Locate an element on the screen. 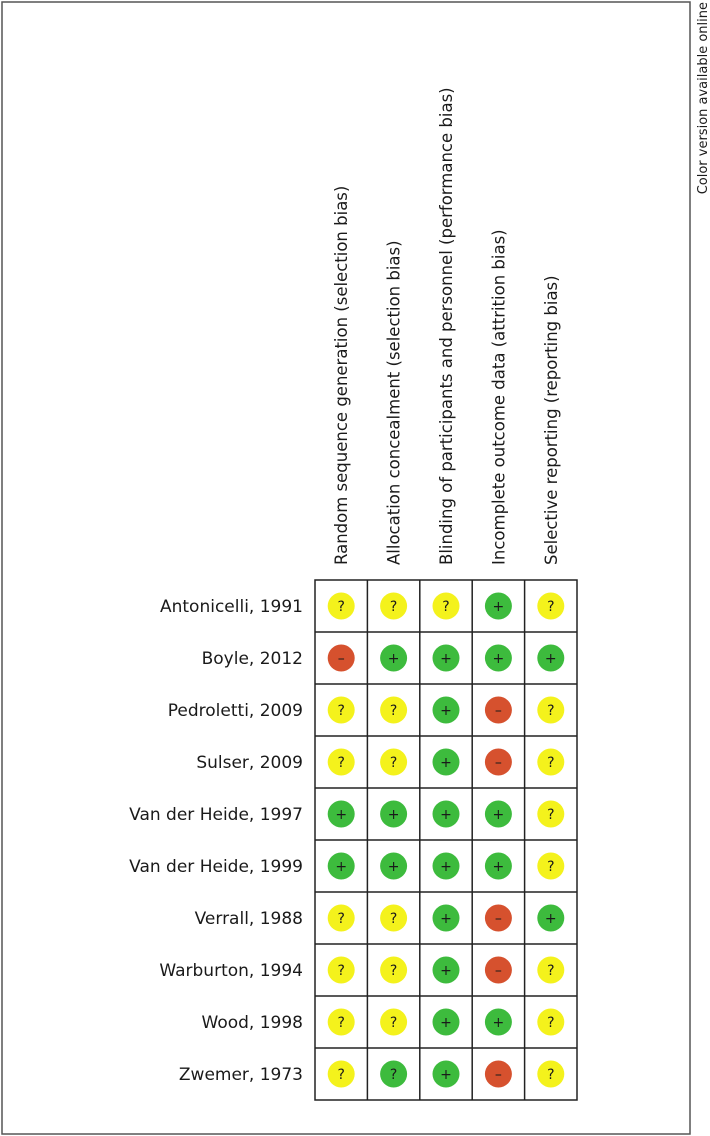  study-label: Pedroletti, 2009 is located at coordinates (235, 711).